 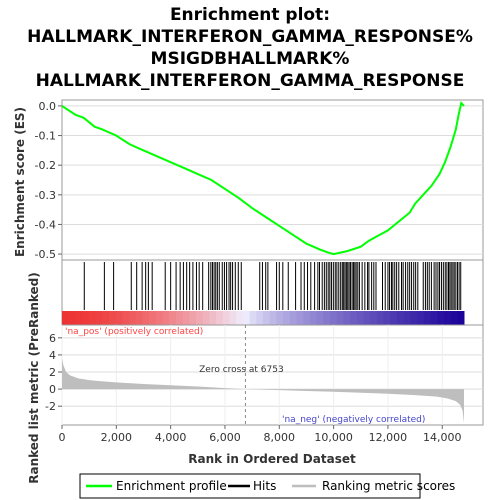 I want to click on x-tick-label: 2,000, so click(x=117, y=437).